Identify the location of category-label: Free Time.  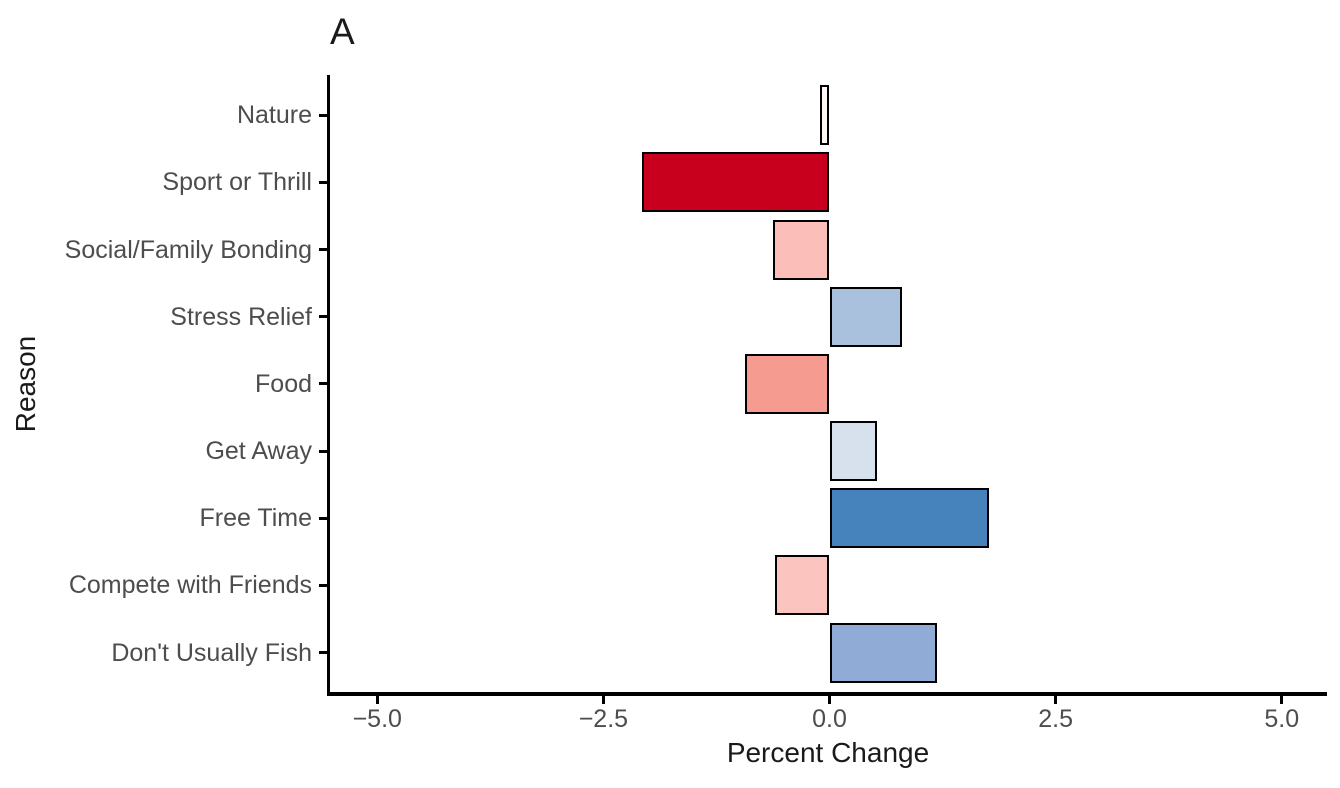
(255, 518).